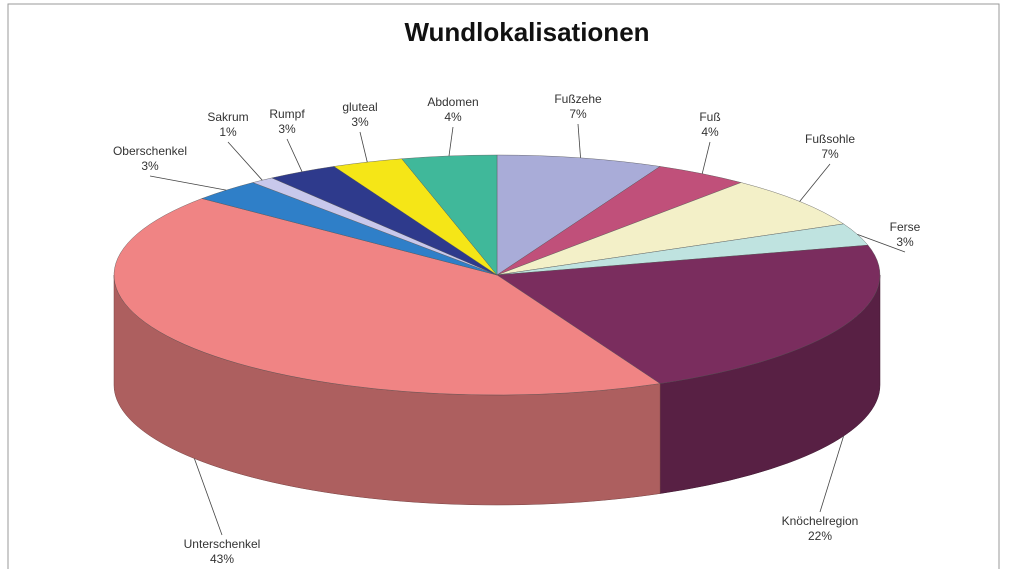 This screenshot has height=569, width=1009. Describe the element at coordinates (150, 151) in the screenshot. I see `slice-label: Oberschenkel` at that location.